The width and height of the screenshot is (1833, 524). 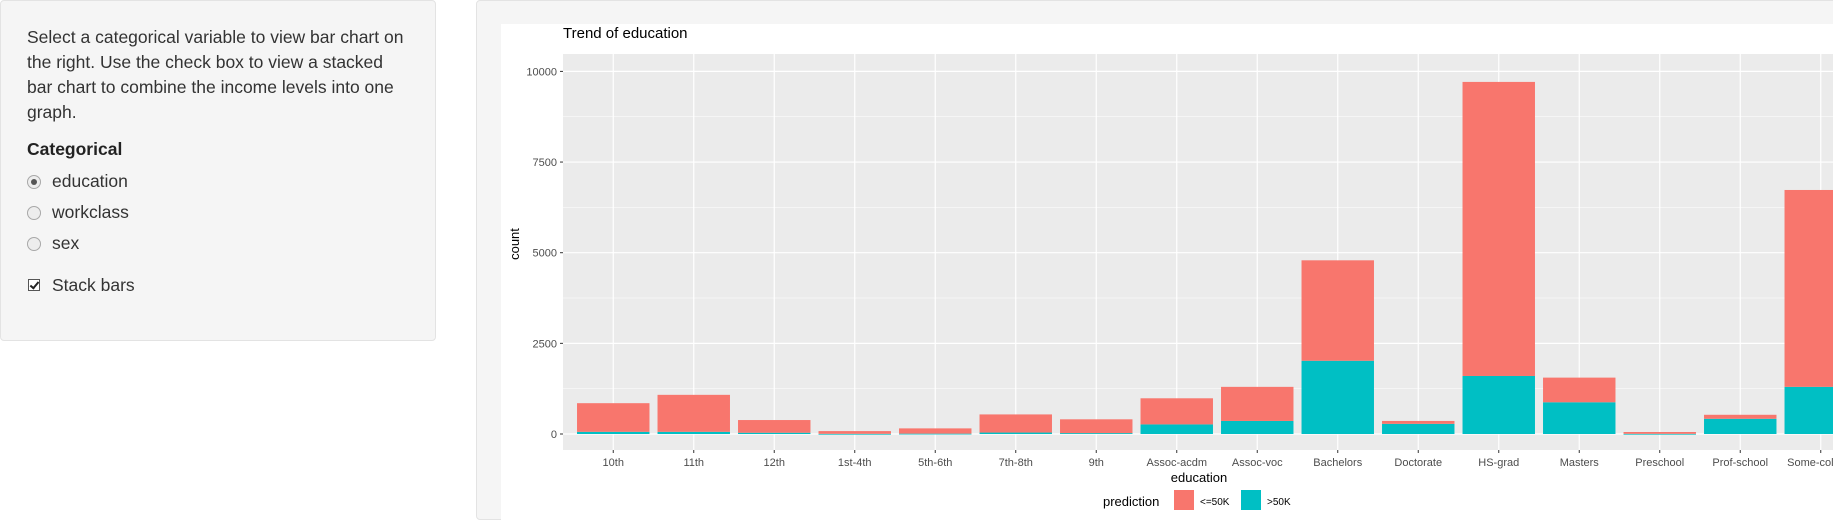 I want to click on x-tick-label: Preschool, so click(x=1659, y=463).